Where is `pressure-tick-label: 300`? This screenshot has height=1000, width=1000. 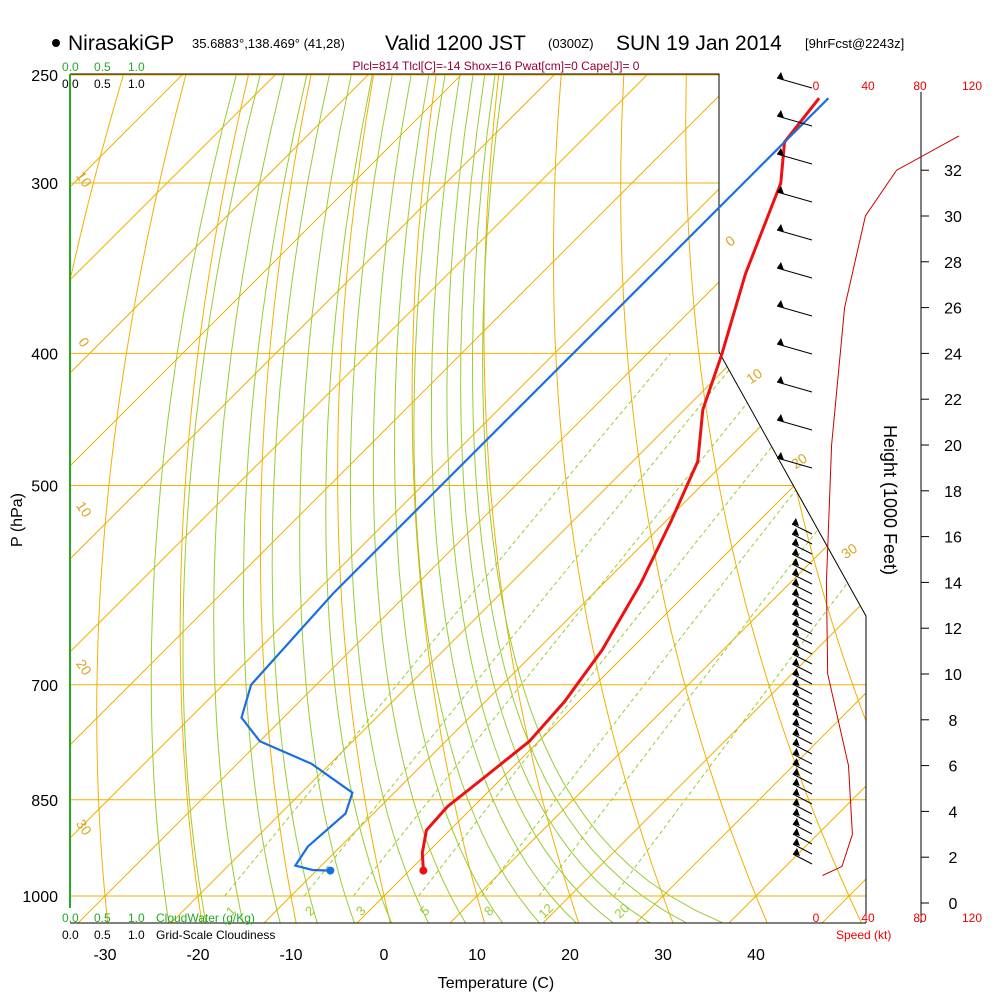
pressure-tick-label: 300 is located at coordinates (44, 184).